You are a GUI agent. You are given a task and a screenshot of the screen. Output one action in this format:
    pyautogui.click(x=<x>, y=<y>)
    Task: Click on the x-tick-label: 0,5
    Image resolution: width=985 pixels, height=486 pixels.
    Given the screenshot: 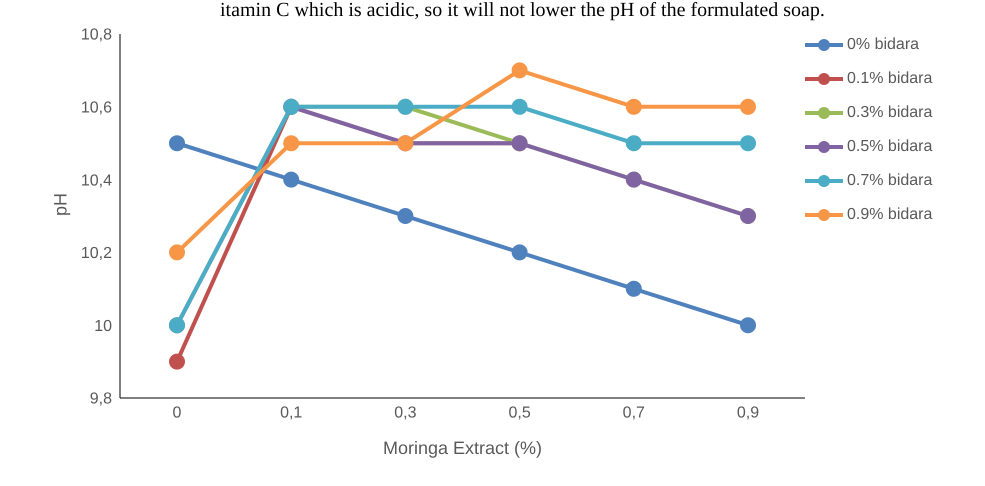 What is the action you would take?
    pyautogui.click(x=519, y=413)
    